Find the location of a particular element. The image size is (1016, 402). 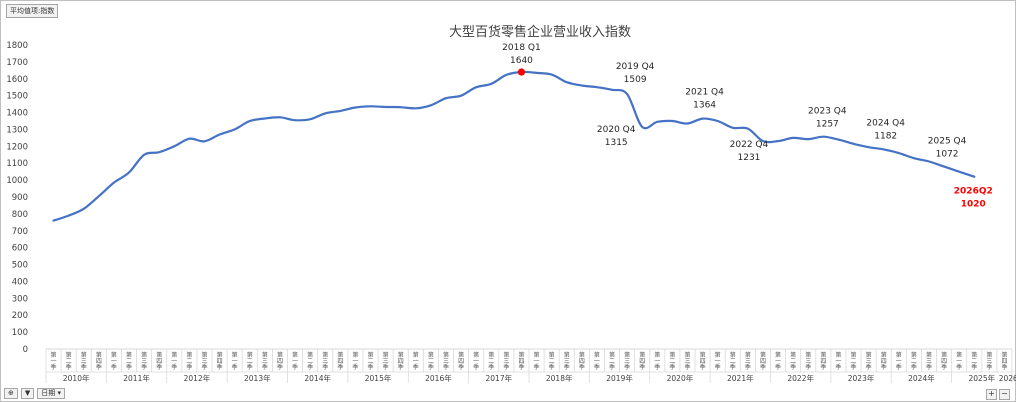

y-tick-label: 0 is located at coordinates (25, 350).